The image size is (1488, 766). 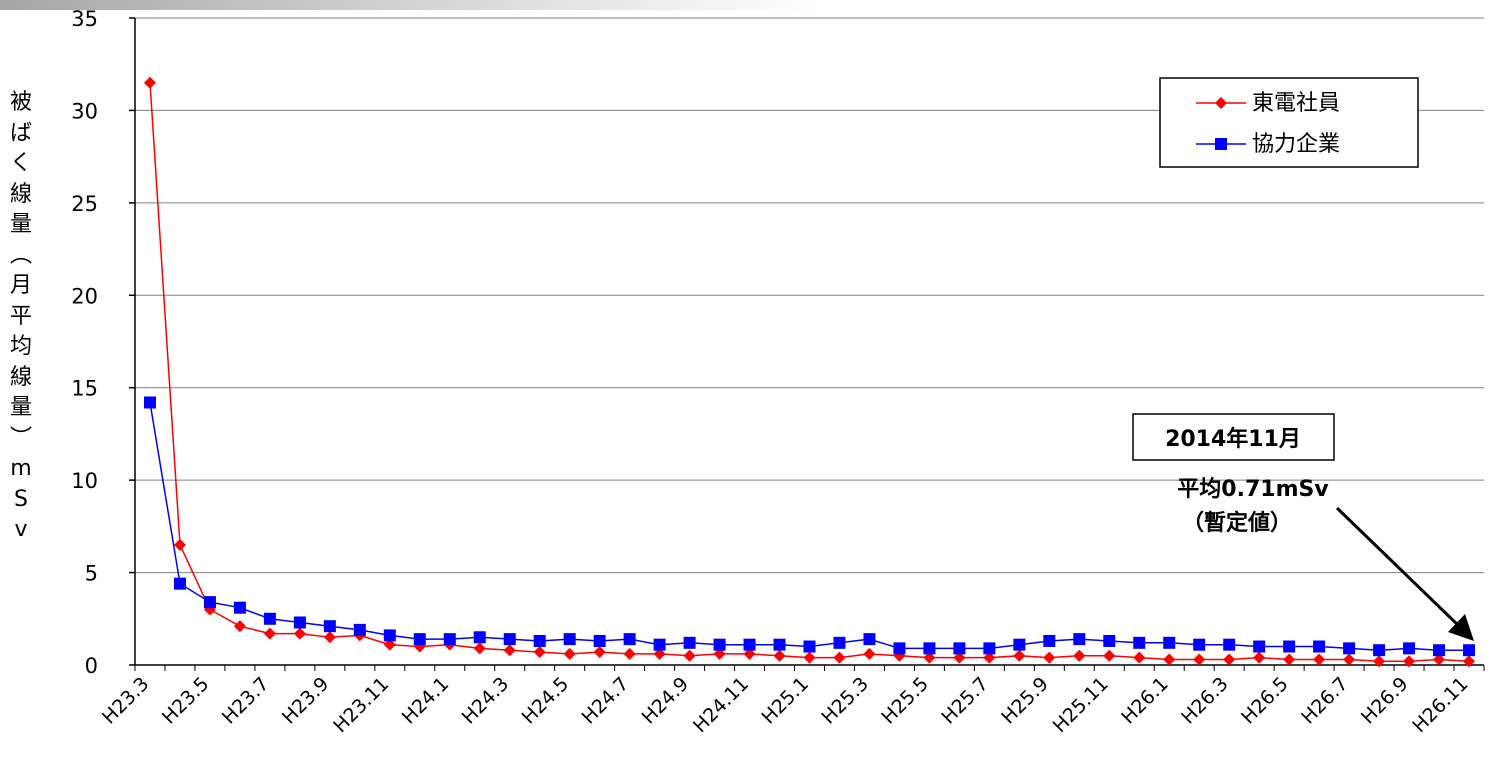 I want to click on top-decorative-bar, so click(x=744, y=5).